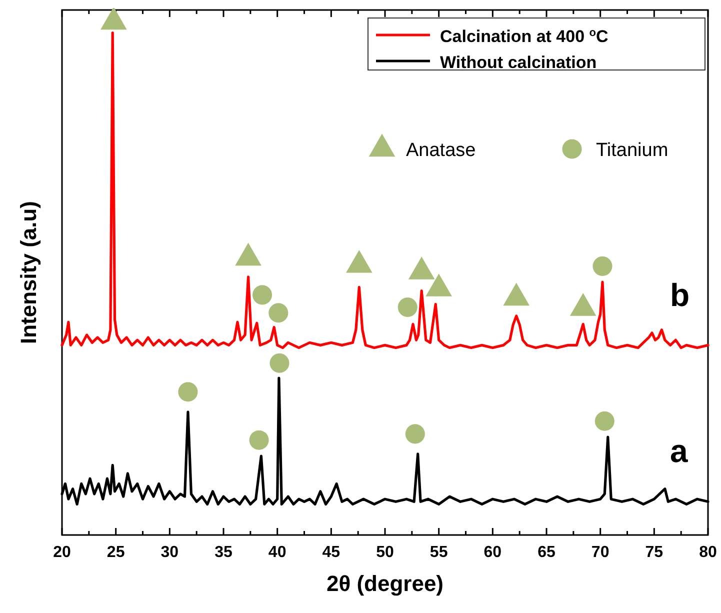  Describe the element at coordinates (331, 552) in the screenshot. I see `x-tick-label: 45` at that location.